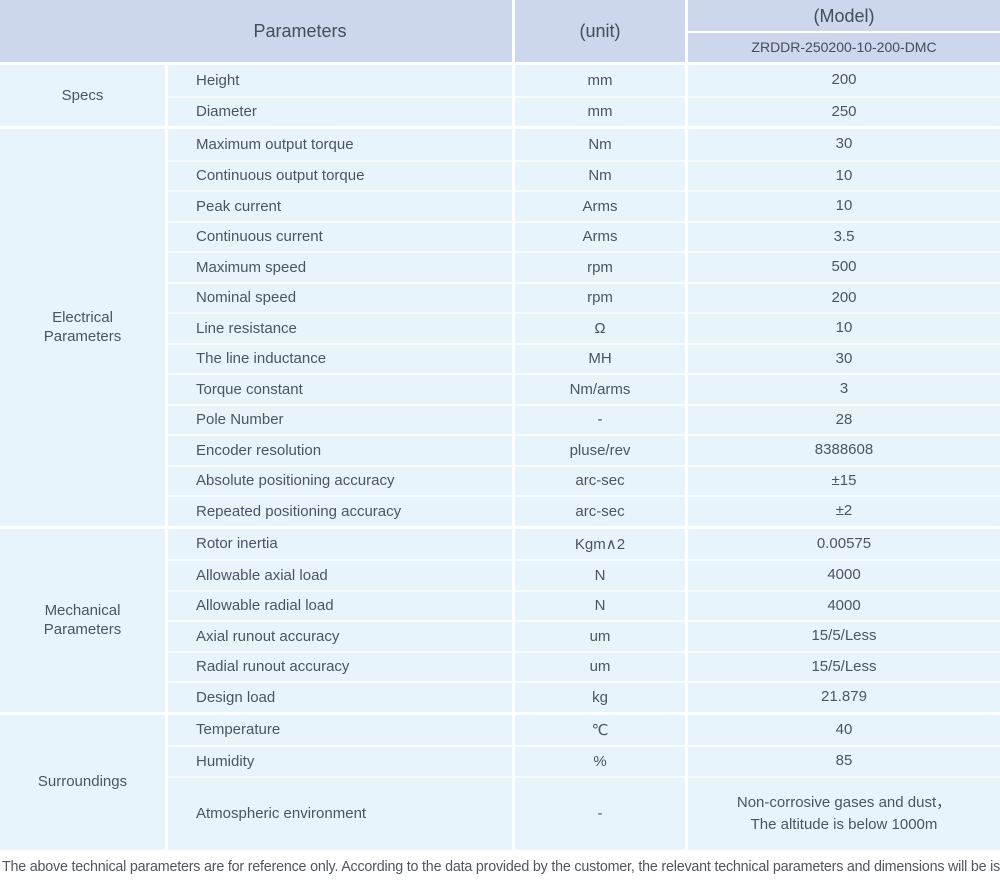 The image size is (1000, 881). Describe the element at coordinates (340, 635) in the screenshot. I see `param-name: Axial runout accuracy` at that location.